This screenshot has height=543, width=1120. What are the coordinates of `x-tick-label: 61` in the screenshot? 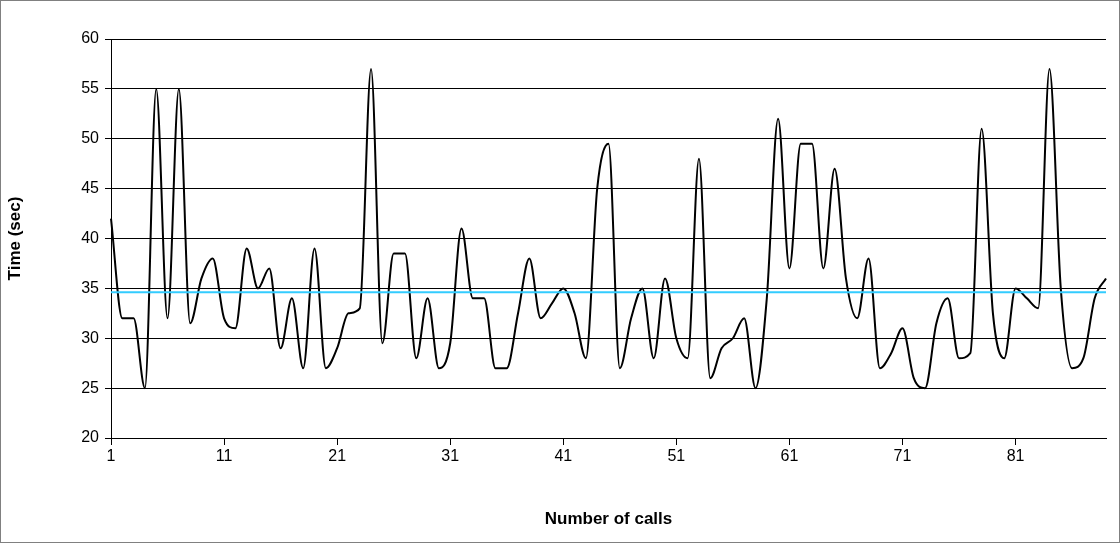 It's located at (789, 456).